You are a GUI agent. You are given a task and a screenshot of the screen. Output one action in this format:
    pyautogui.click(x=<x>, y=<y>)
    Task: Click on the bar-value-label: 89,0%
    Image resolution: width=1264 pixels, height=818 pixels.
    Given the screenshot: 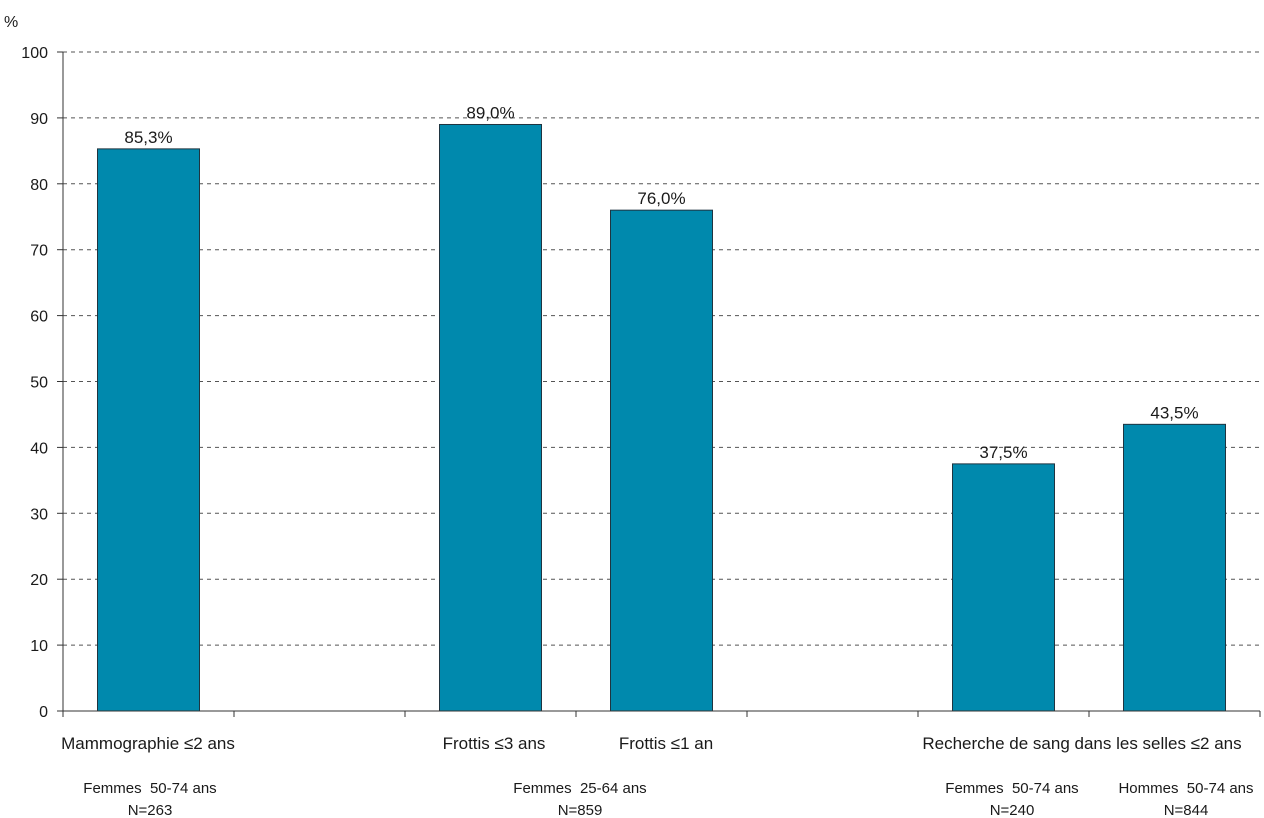 What is the action you would take?
    pyautogui.click(x=490, y=112)
    